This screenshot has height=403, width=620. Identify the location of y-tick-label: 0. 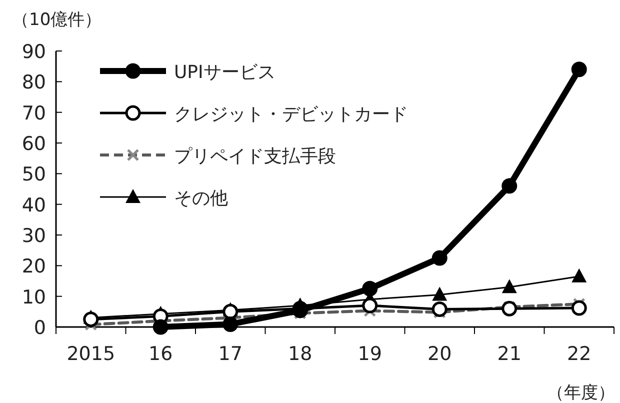
(40, 328).